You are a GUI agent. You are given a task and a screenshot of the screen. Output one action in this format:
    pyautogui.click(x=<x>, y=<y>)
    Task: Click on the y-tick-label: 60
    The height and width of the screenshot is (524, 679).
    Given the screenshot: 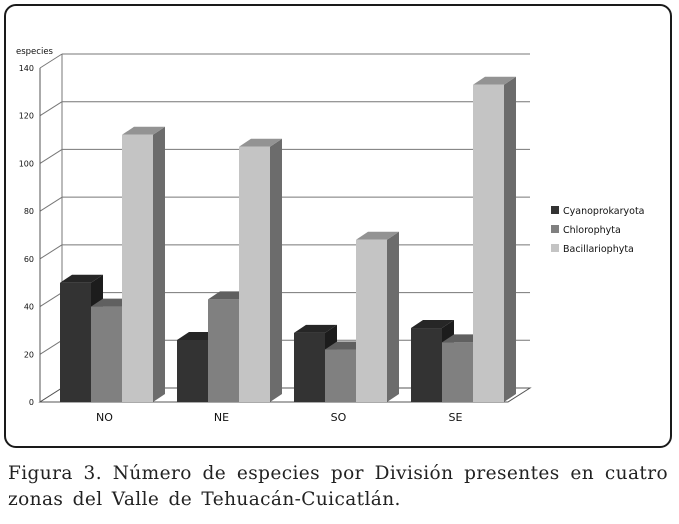 What is the action you would take?
    pyautogui.click(x=29, y=259)
    